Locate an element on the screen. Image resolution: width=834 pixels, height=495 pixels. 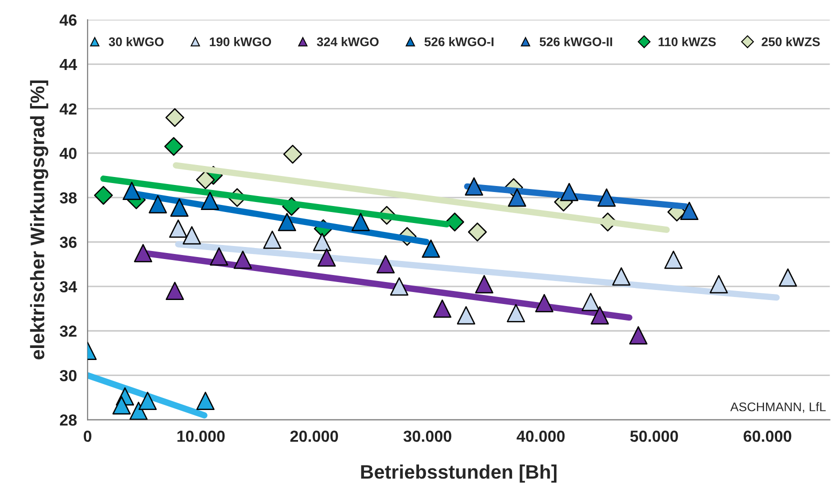
x-tick-label: 60.000 is located at coordinates (768, 436).